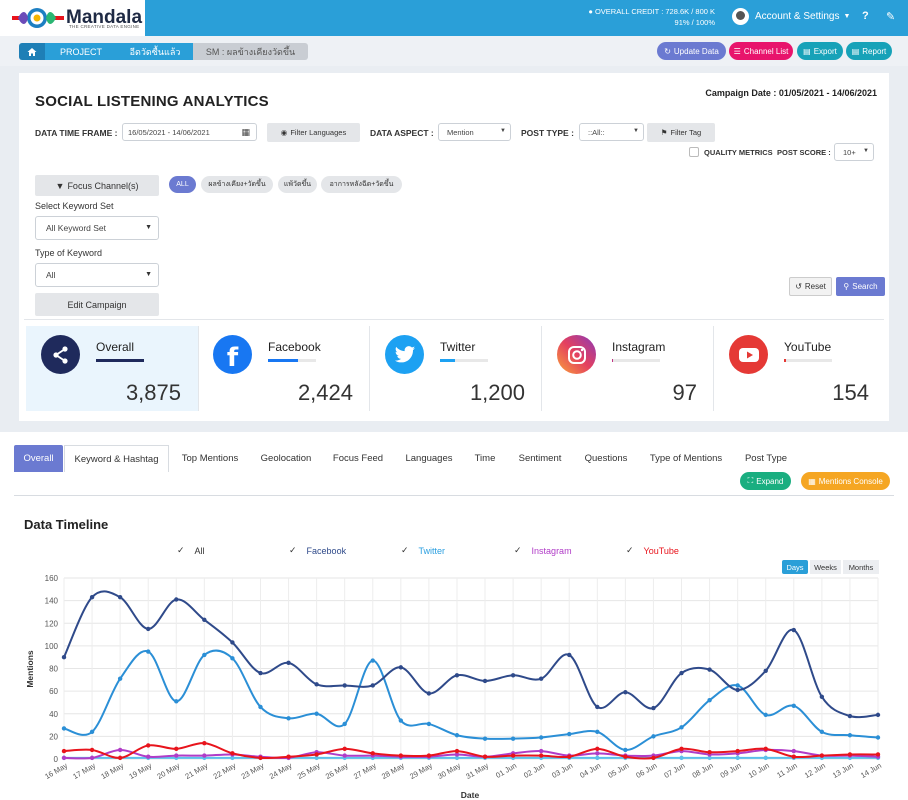 The image size is (908, 800). Describe the element at coordinates (32, 51) in the screenshot. I see `breadcrumb-home` at that location.